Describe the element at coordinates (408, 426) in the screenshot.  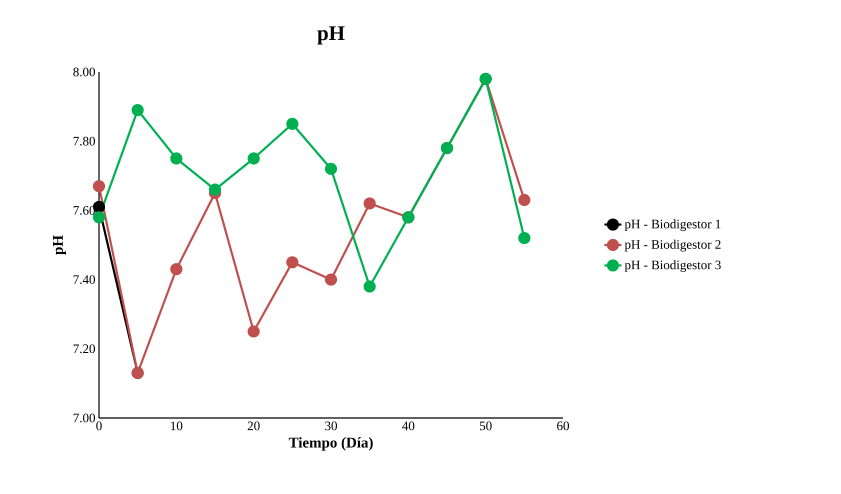
I see `x-tick-label: 40` at that location.